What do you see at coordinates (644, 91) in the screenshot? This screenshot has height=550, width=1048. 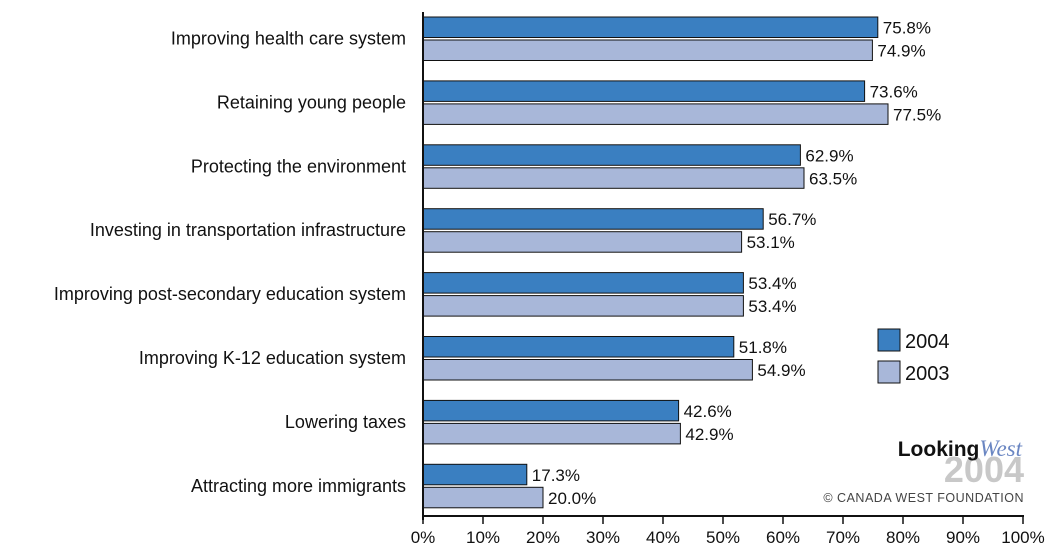 I see `bar-2004-retaining-young-people` at bounding box center [644, 91].